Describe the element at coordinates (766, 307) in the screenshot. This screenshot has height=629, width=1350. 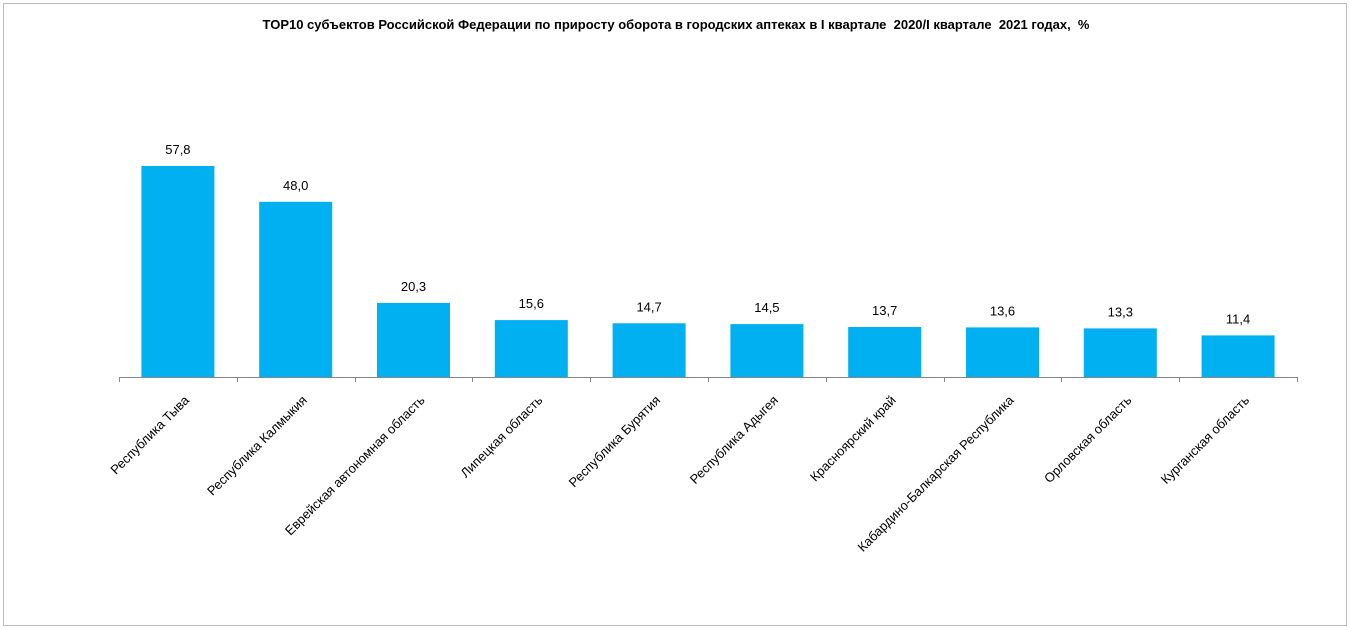
I see `bar-value-label: 14,5` at that location.